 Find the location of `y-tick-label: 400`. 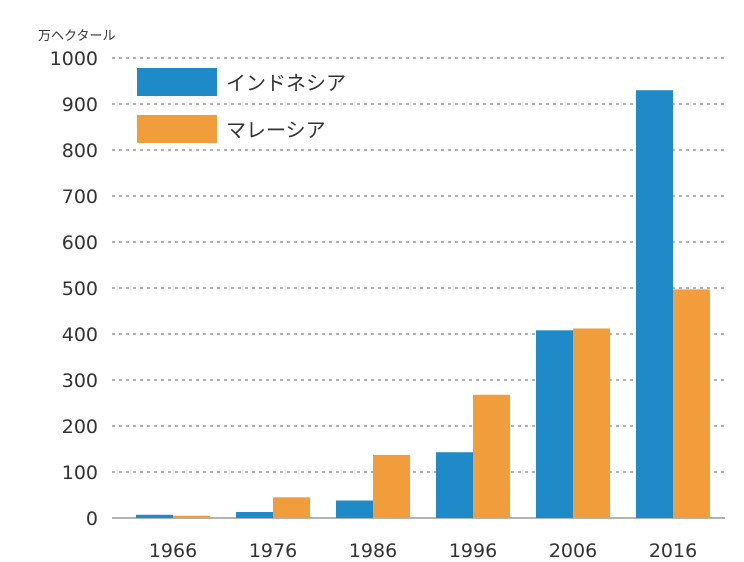

y-tick-label: 400 is located at coordinates (80, 335).